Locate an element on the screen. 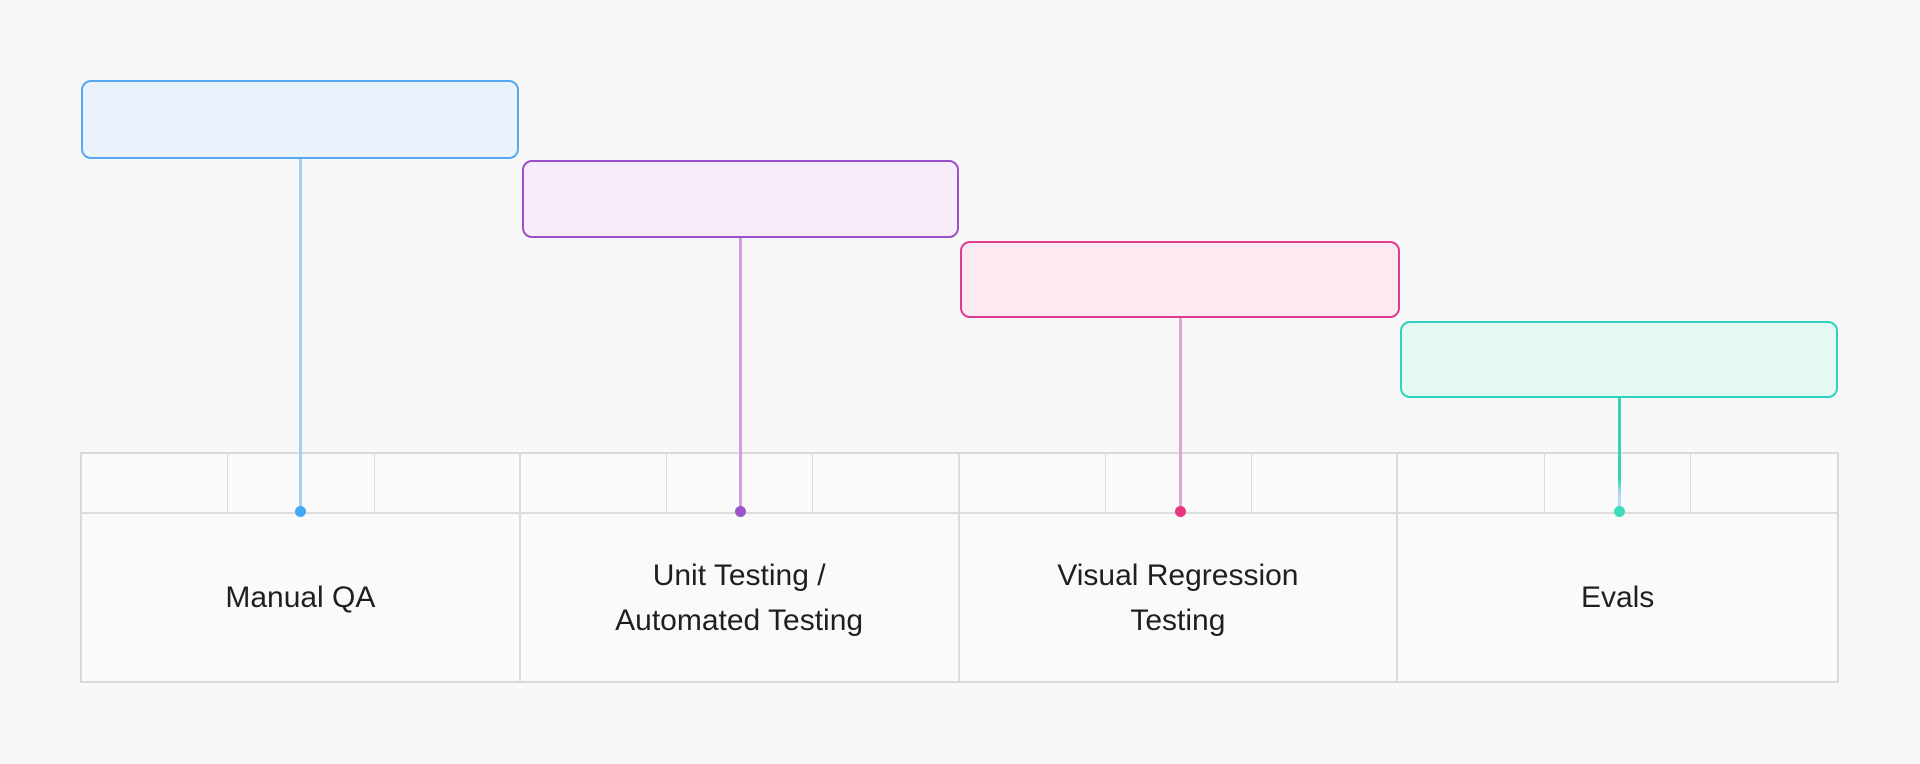 This screenshot has height=764, width=1920. stage-label-line: Evals is located at coordinates (1617, 597).